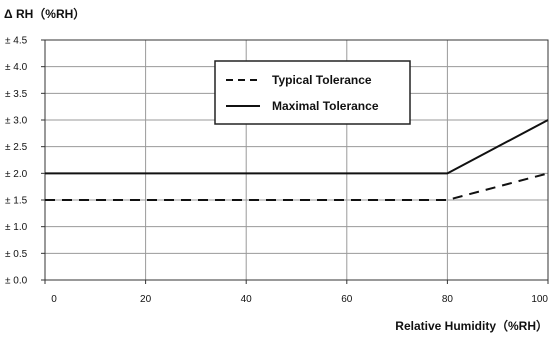 This screenshot has width=560, height=338. I want to click on x-axis-title: Relative Humidity（%RH）, so click(471, 325).